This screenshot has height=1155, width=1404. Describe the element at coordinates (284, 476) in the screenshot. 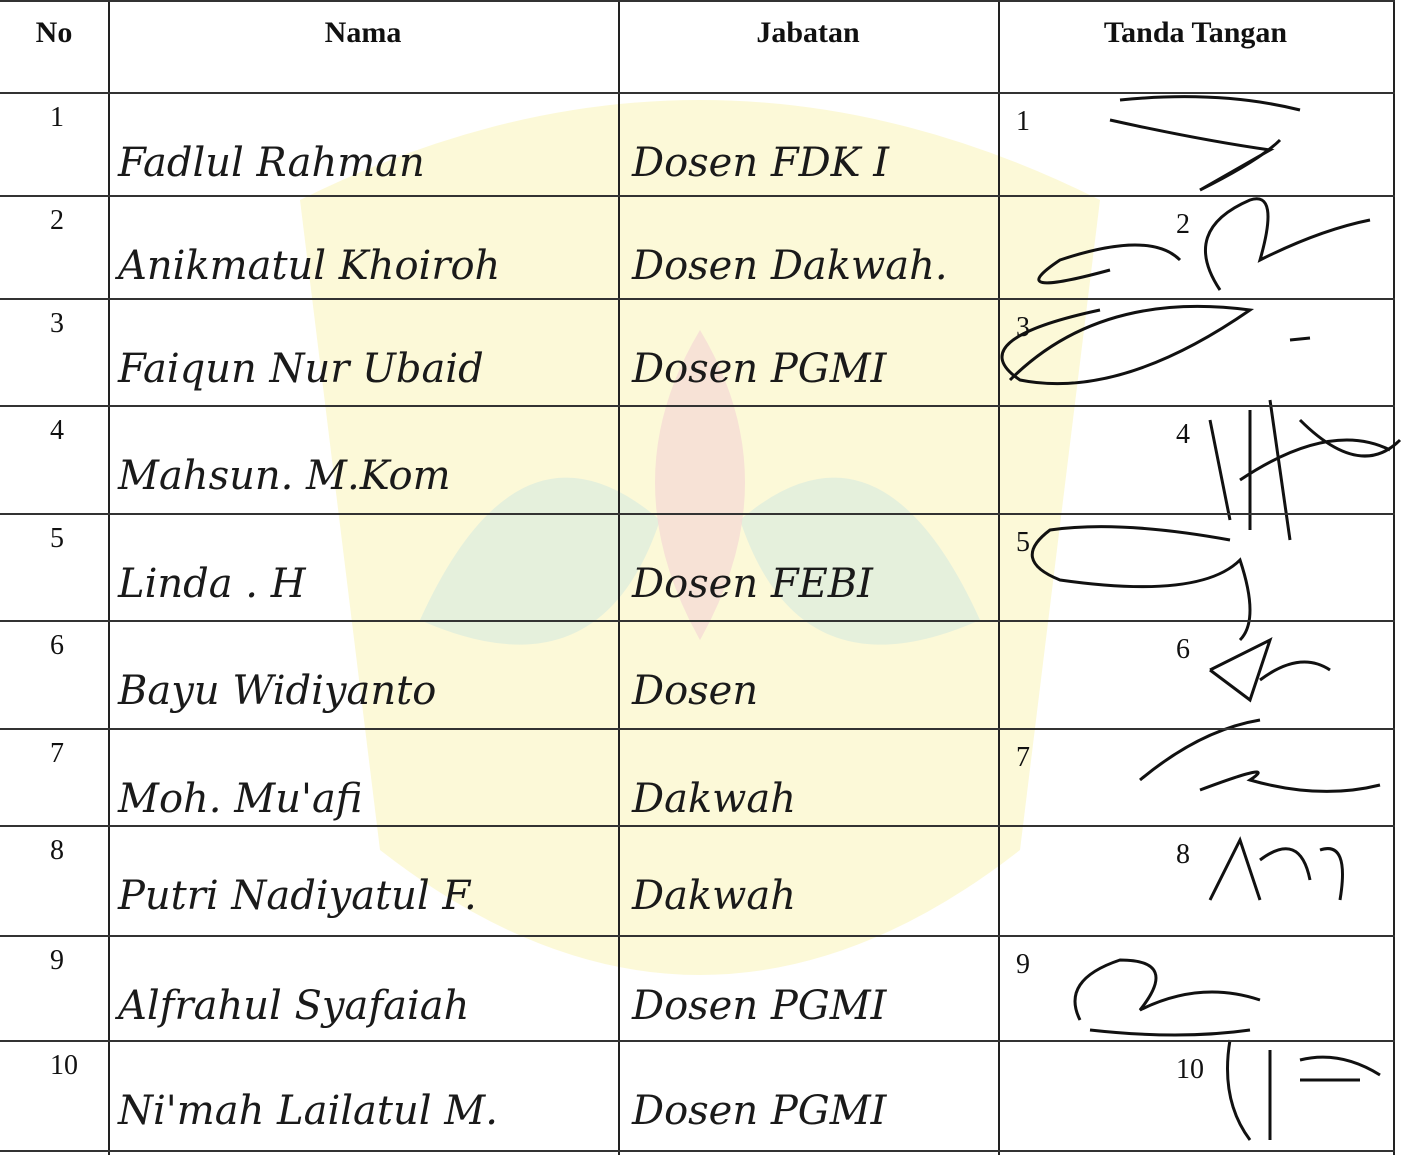

I see `name: Mahsun. M.Kom` at that location.